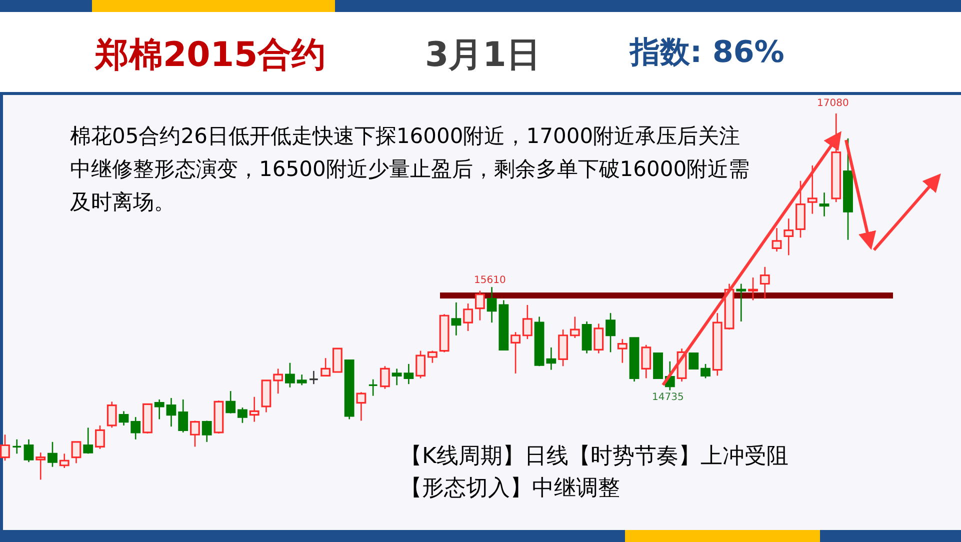 This screenshot has width=961, height=542. What do you see at coordinates (595, 457) in the screenshot?
I see `annotation: 【K线周期】日线【时势节奏】上冲受阻` at bounding box center [595, 457].